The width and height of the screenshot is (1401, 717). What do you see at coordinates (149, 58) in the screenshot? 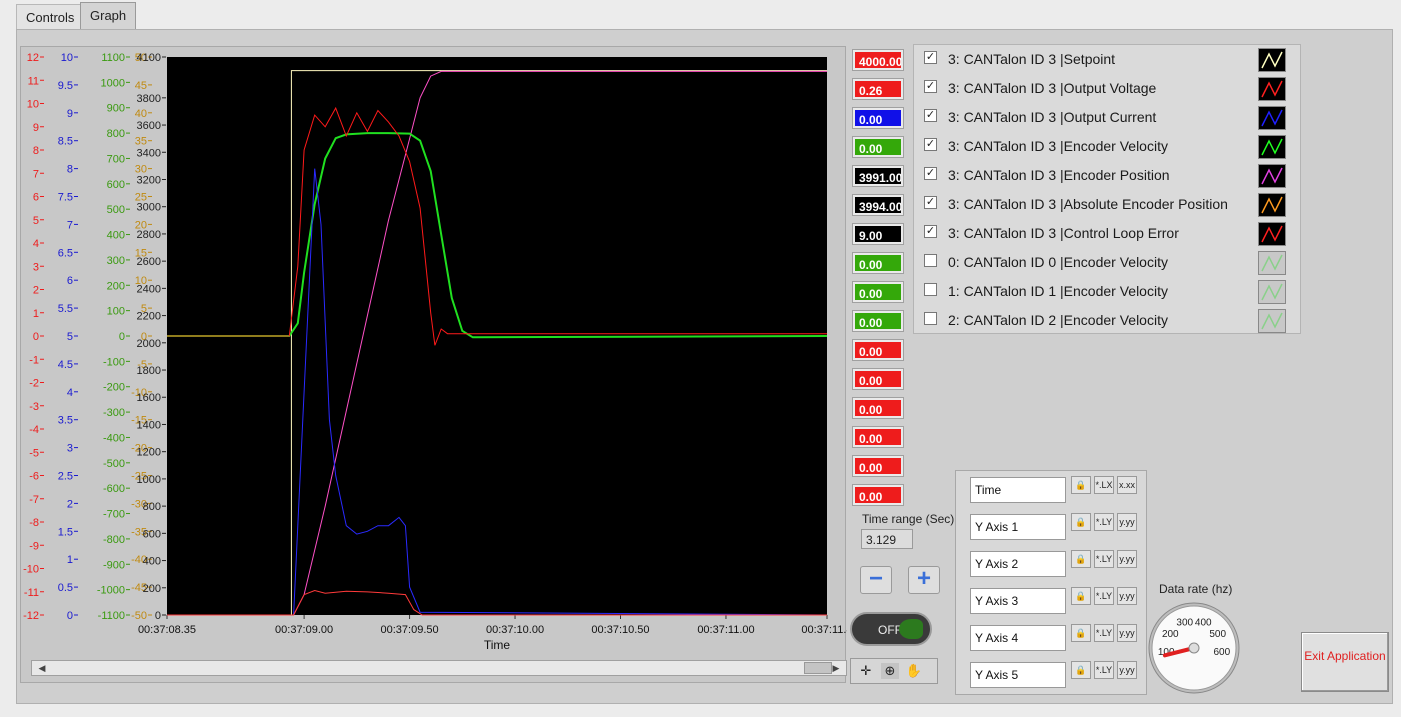
I see `y-tick-label: 4100` at bounding box center [149, 58].